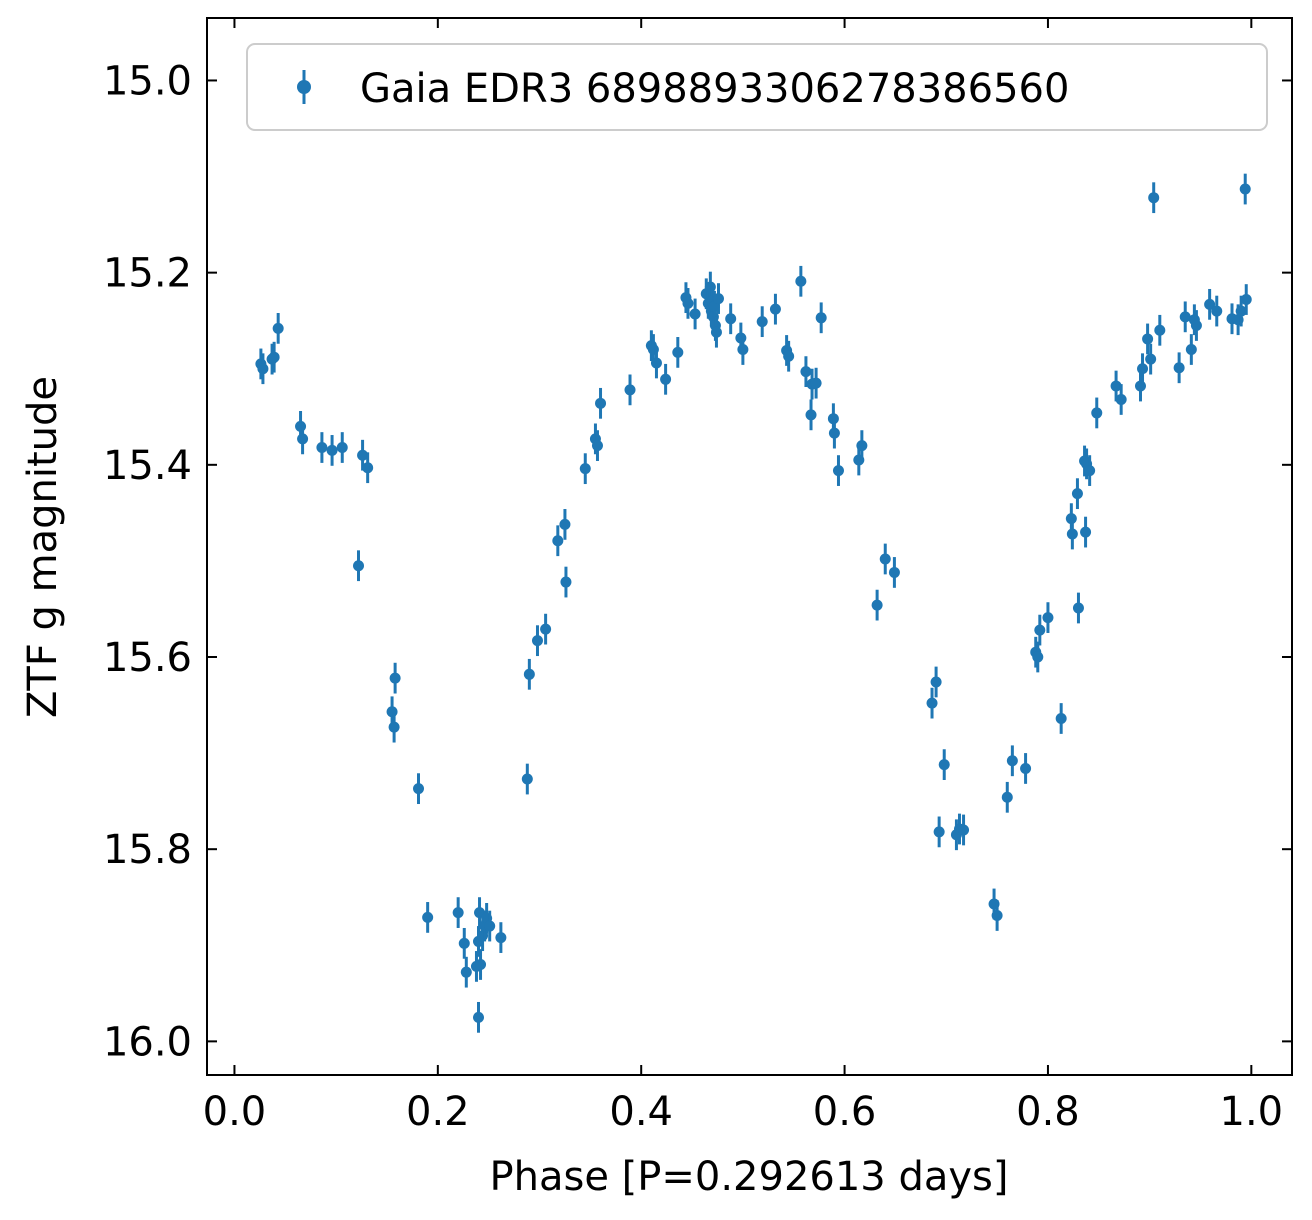 Image resolution: width=1312 pixels, height=1220 pixels. Describe the element at coordinates (147, 1042) in the screenshot. I see `y-tick-label: 16.0` at that location.